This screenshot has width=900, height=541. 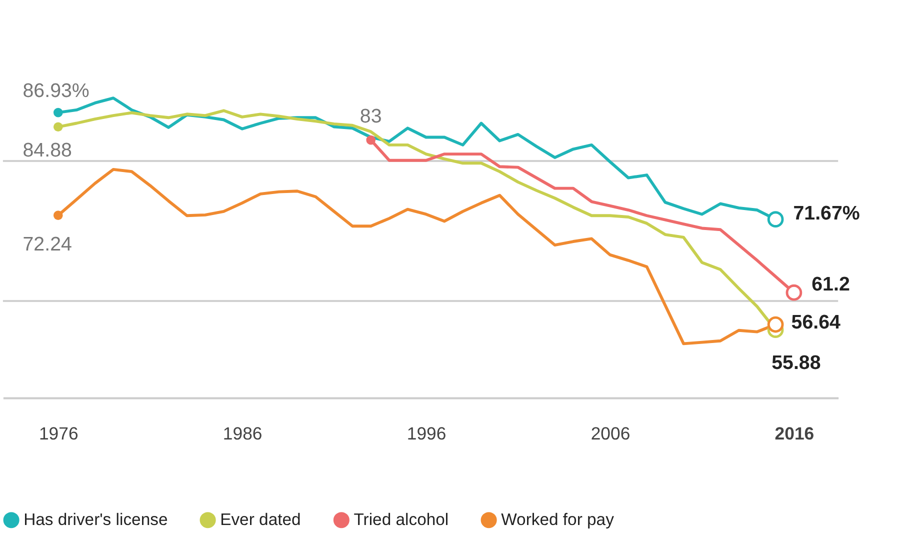 What do you see at coordinates (796, 363) in the screenshot?
I see `data-label: 55.88` at bounding box center [796, 363].